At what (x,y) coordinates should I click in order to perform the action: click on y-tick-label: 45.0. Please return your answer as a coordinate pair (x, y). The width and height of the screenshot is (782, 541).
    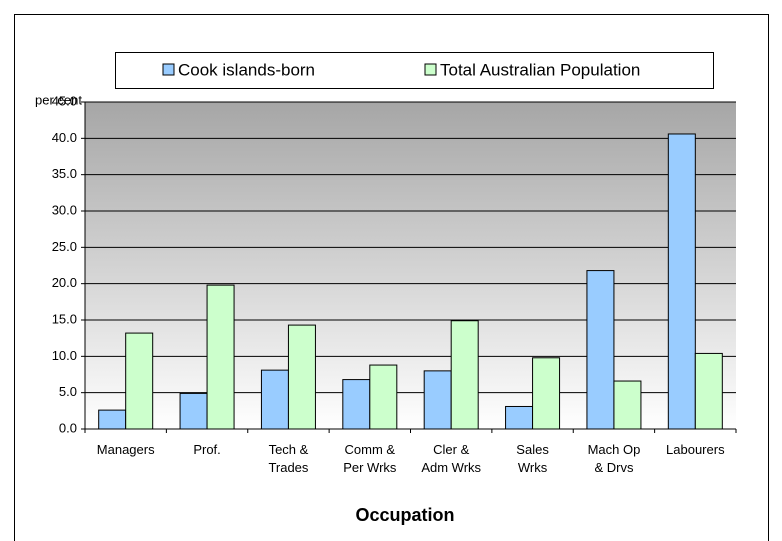
    Looking at the image, I should click on (64, 100).